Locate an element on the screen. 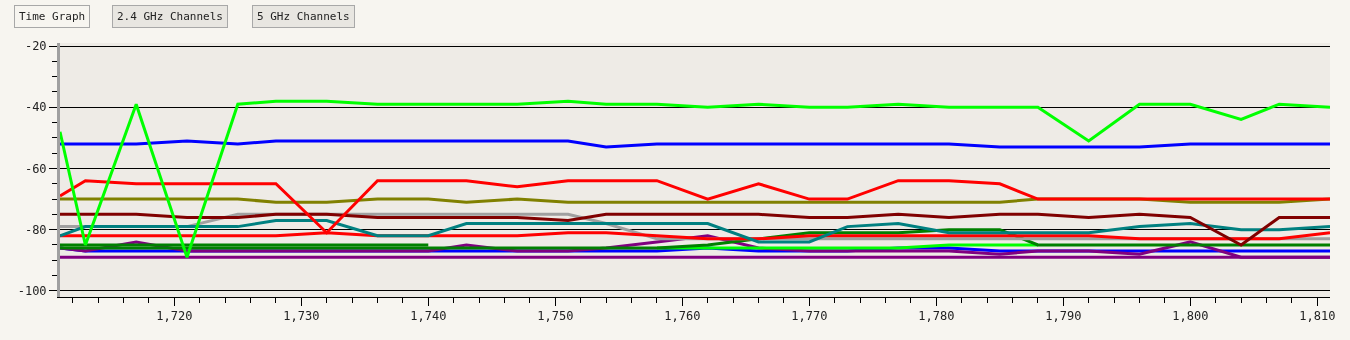  x-tick-label: 1,800 is located at coordinates (1190, 316).